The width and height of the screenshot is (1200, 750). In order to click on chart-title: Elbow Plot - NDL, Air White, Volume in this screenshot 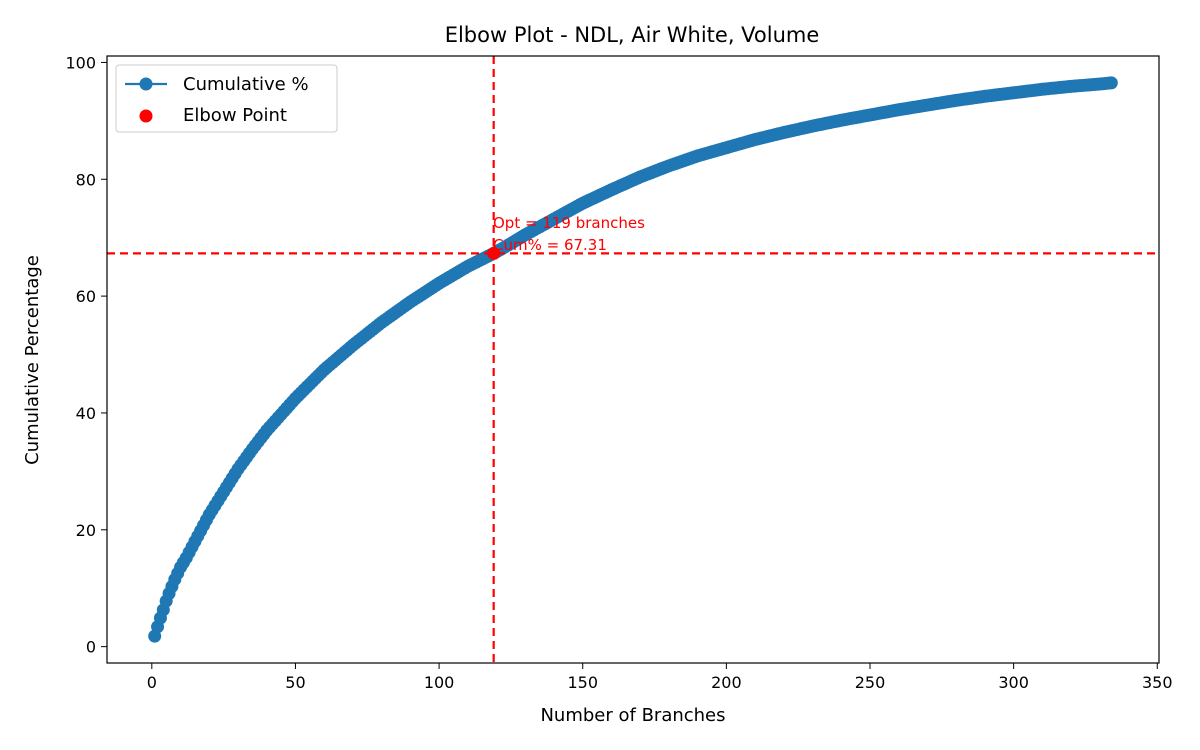, I will do `click(632, 35)`.